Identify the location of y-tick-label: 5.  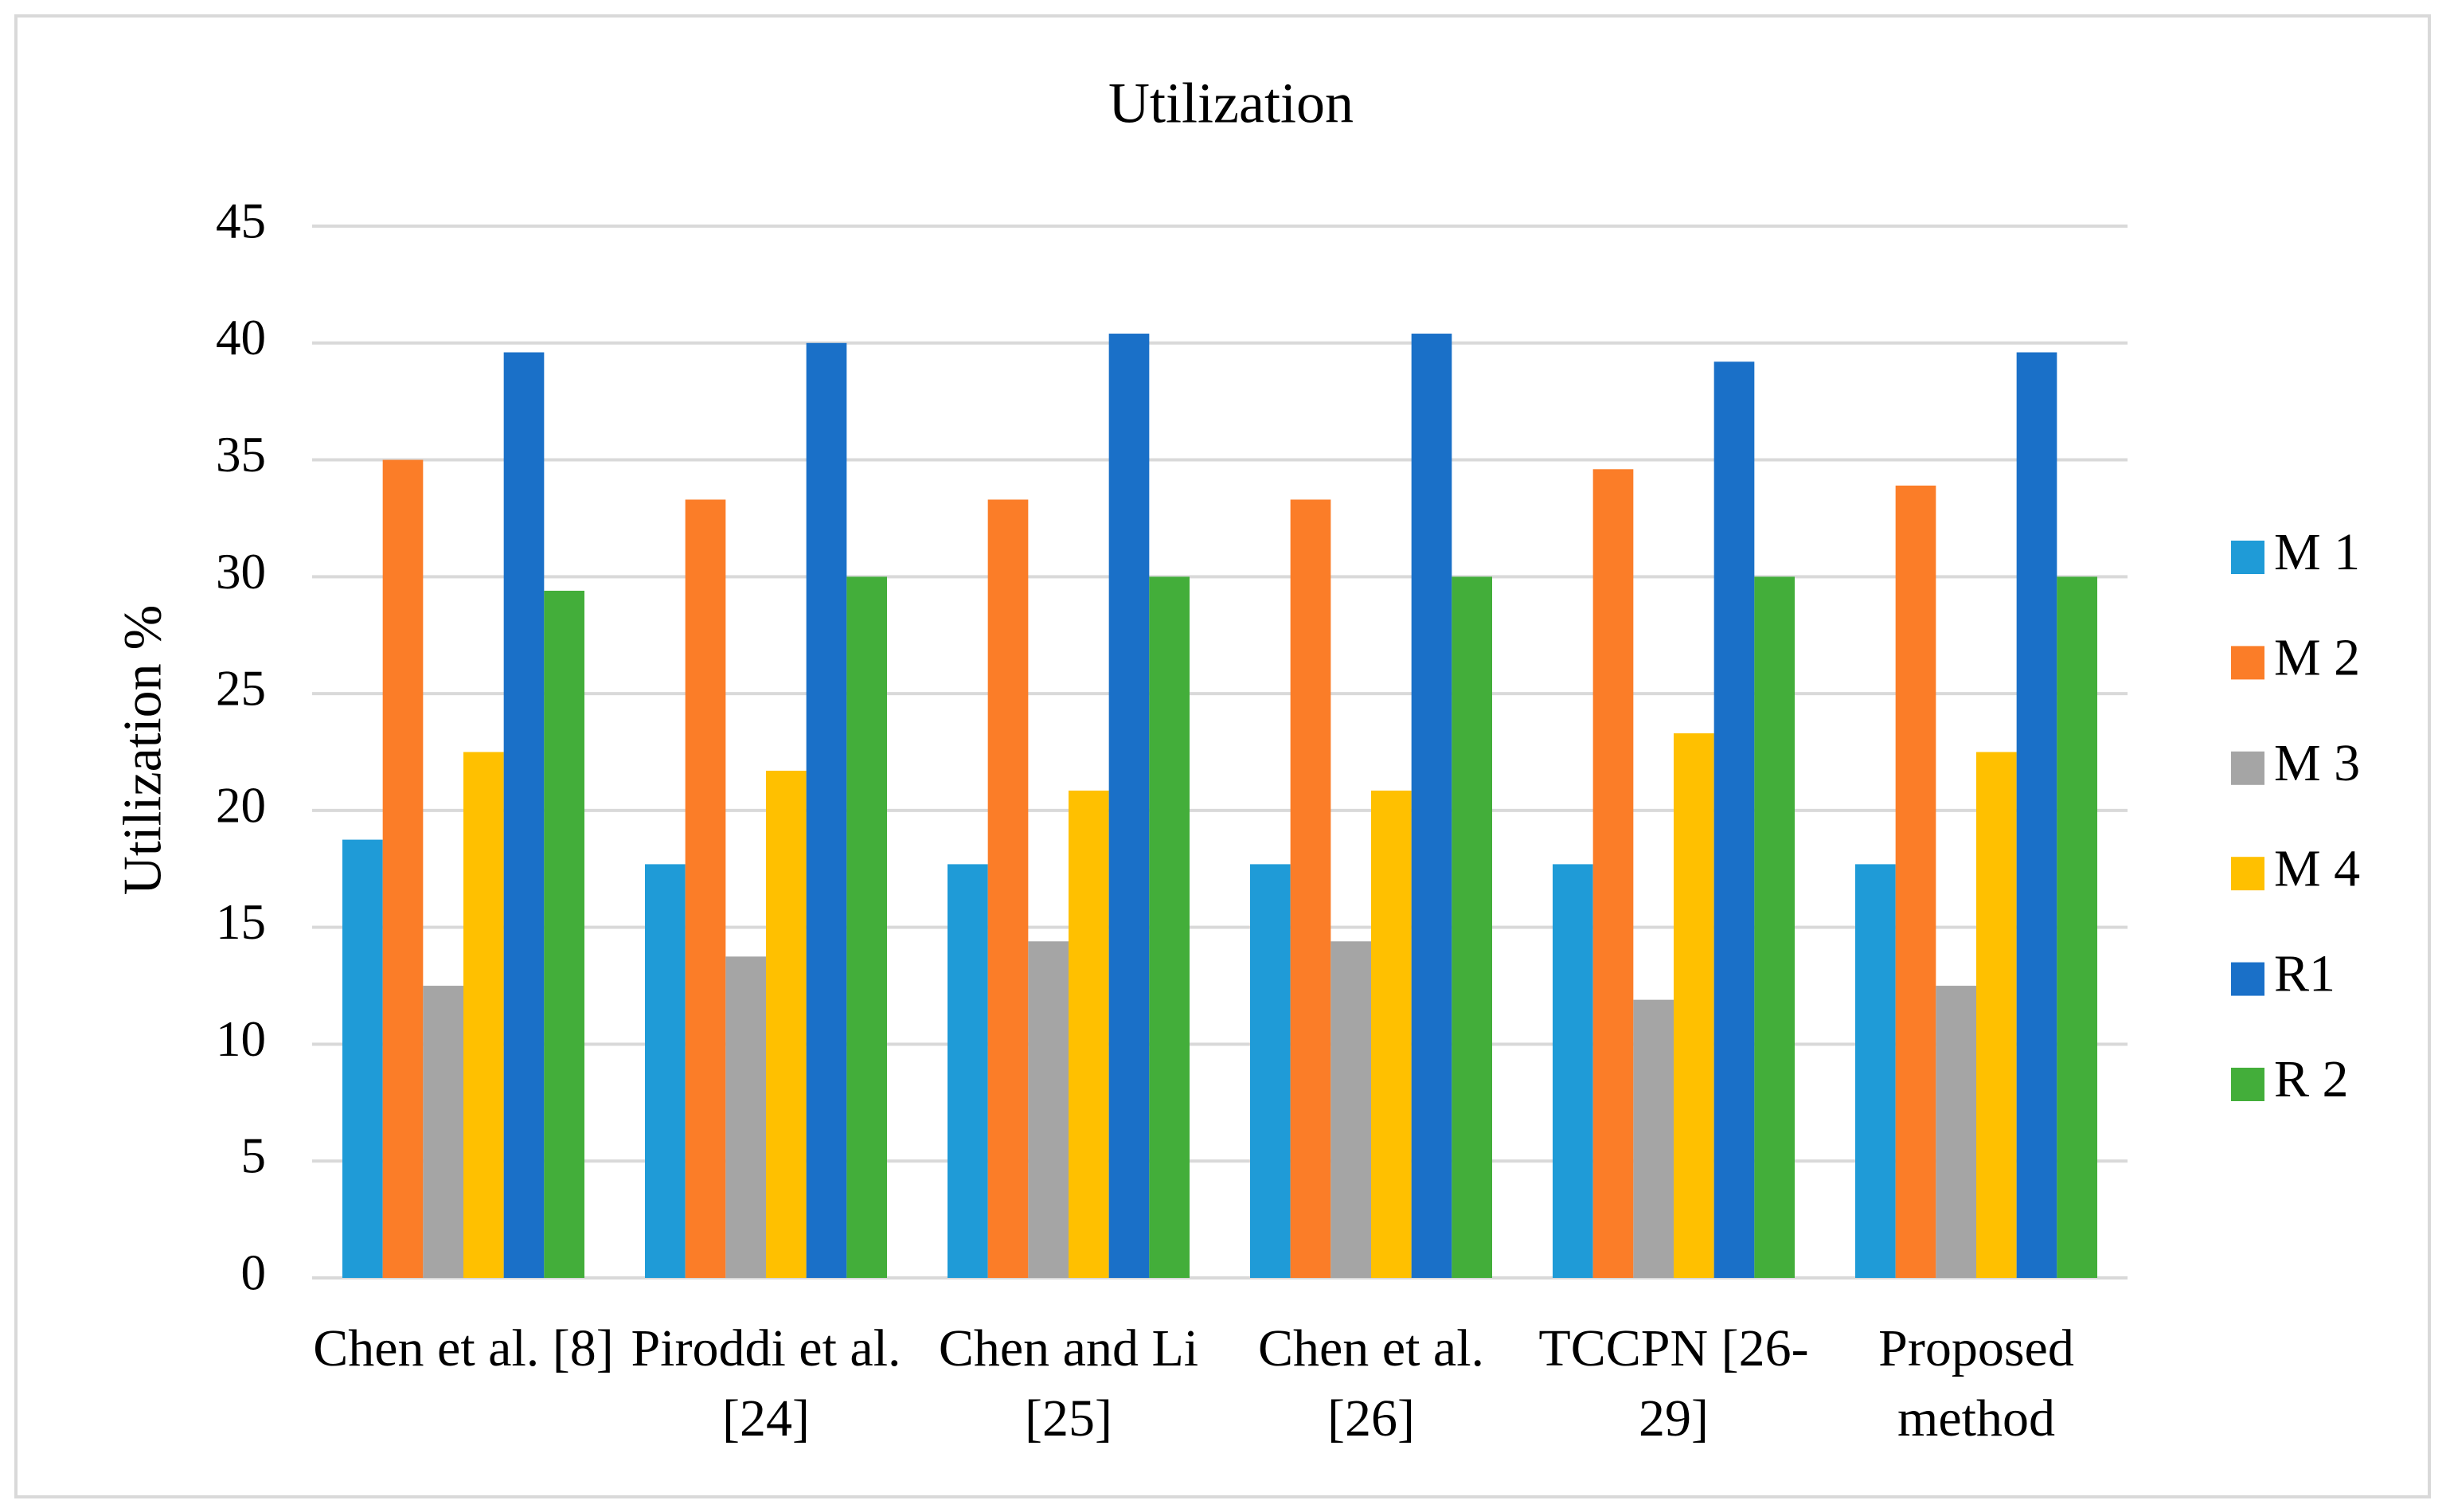
(254, 1156).